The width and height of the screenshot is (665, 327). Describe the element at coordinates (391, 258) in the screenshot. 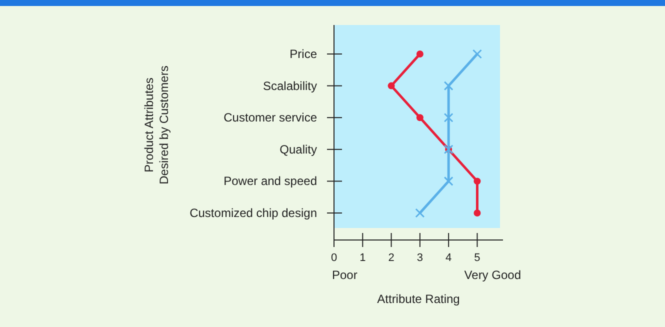

I see `x-tick-label: 2` at that location.